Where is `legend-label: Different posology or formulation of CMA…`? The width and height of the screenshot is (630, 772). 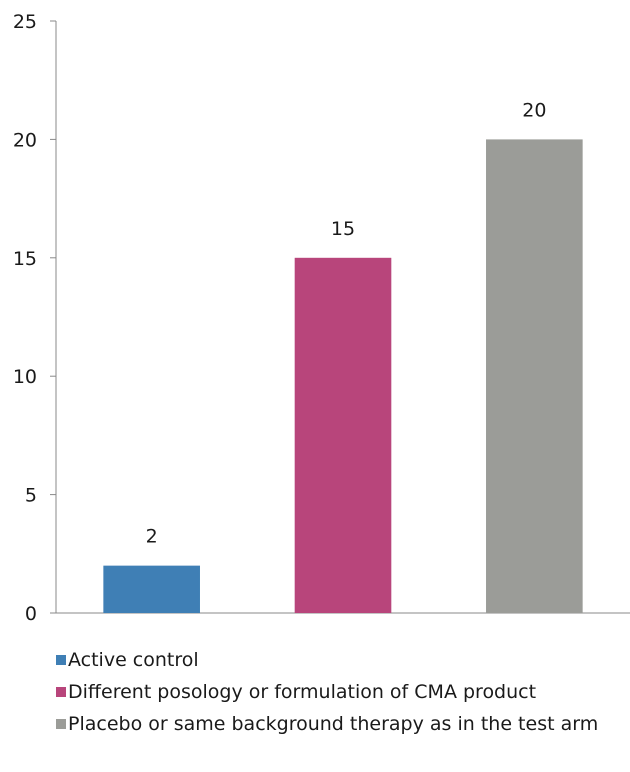 legend-label: Different posology or formulation of CMA… is located at coordinates (302, 692).